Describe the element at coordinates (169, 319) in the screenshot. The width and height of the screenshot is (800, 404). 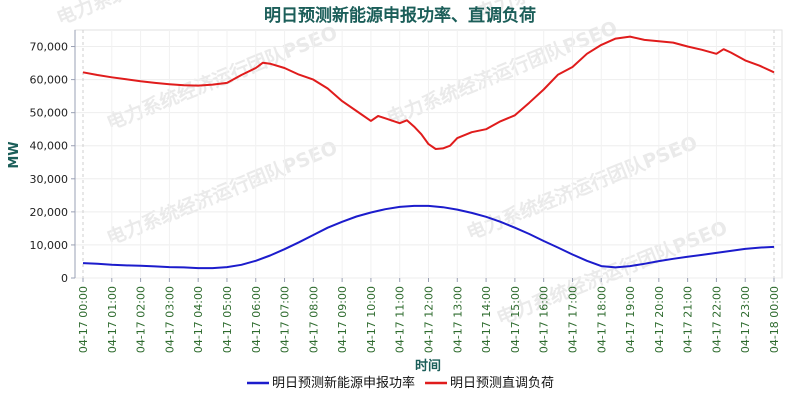
I see `x-tick-label: 04-17 03:00` at that location.